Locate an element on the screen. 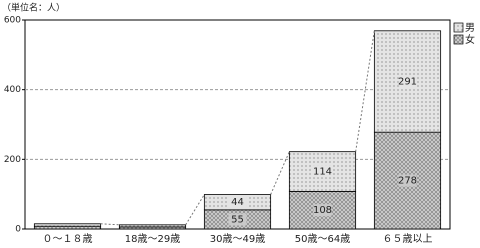 The height and width of the screenshot is (248, 480). x-tick-label: ６５歳以上 is located at coordinates (408, 239).